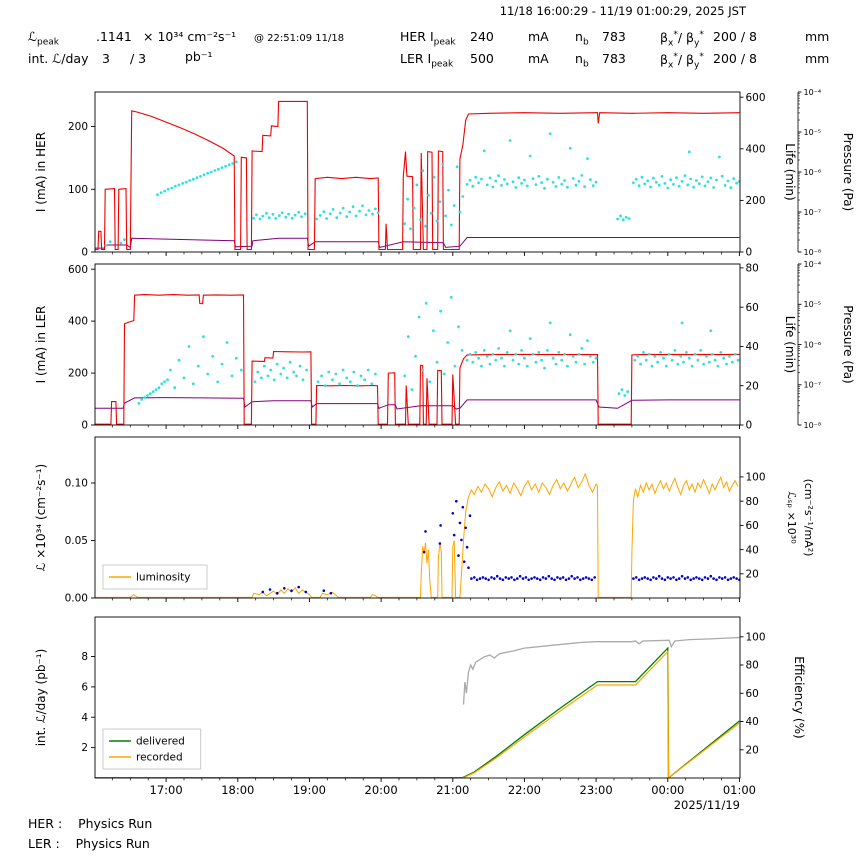 The image size is (864, 864). I want to click on ler-right-axis-label-0-0: Life (min), so click(790, 344).